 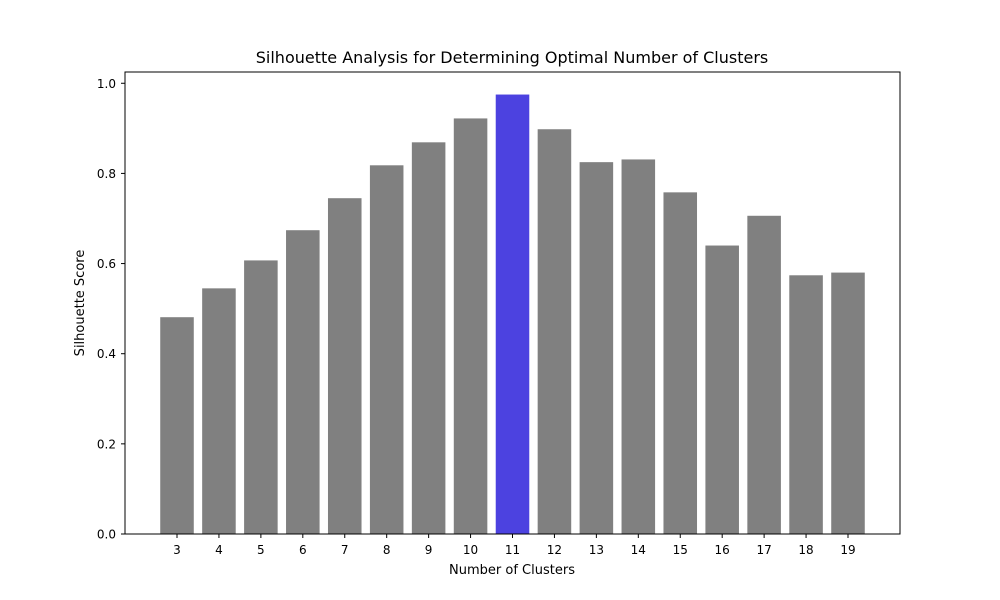 I want to click on x-tick-label: 10, so click(x=470, y=550).